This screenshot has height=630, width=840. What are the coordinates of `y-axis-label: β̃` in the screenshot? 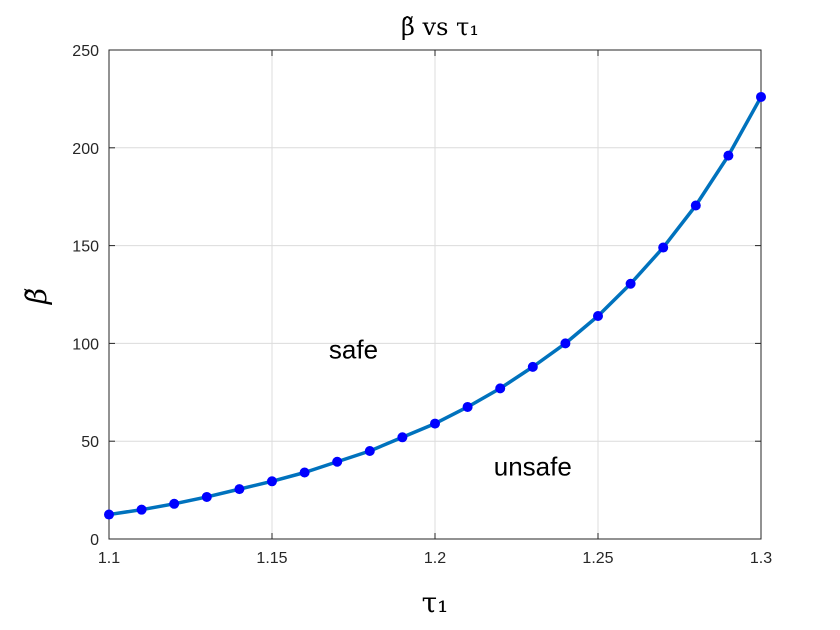 It's located at (36, 296).